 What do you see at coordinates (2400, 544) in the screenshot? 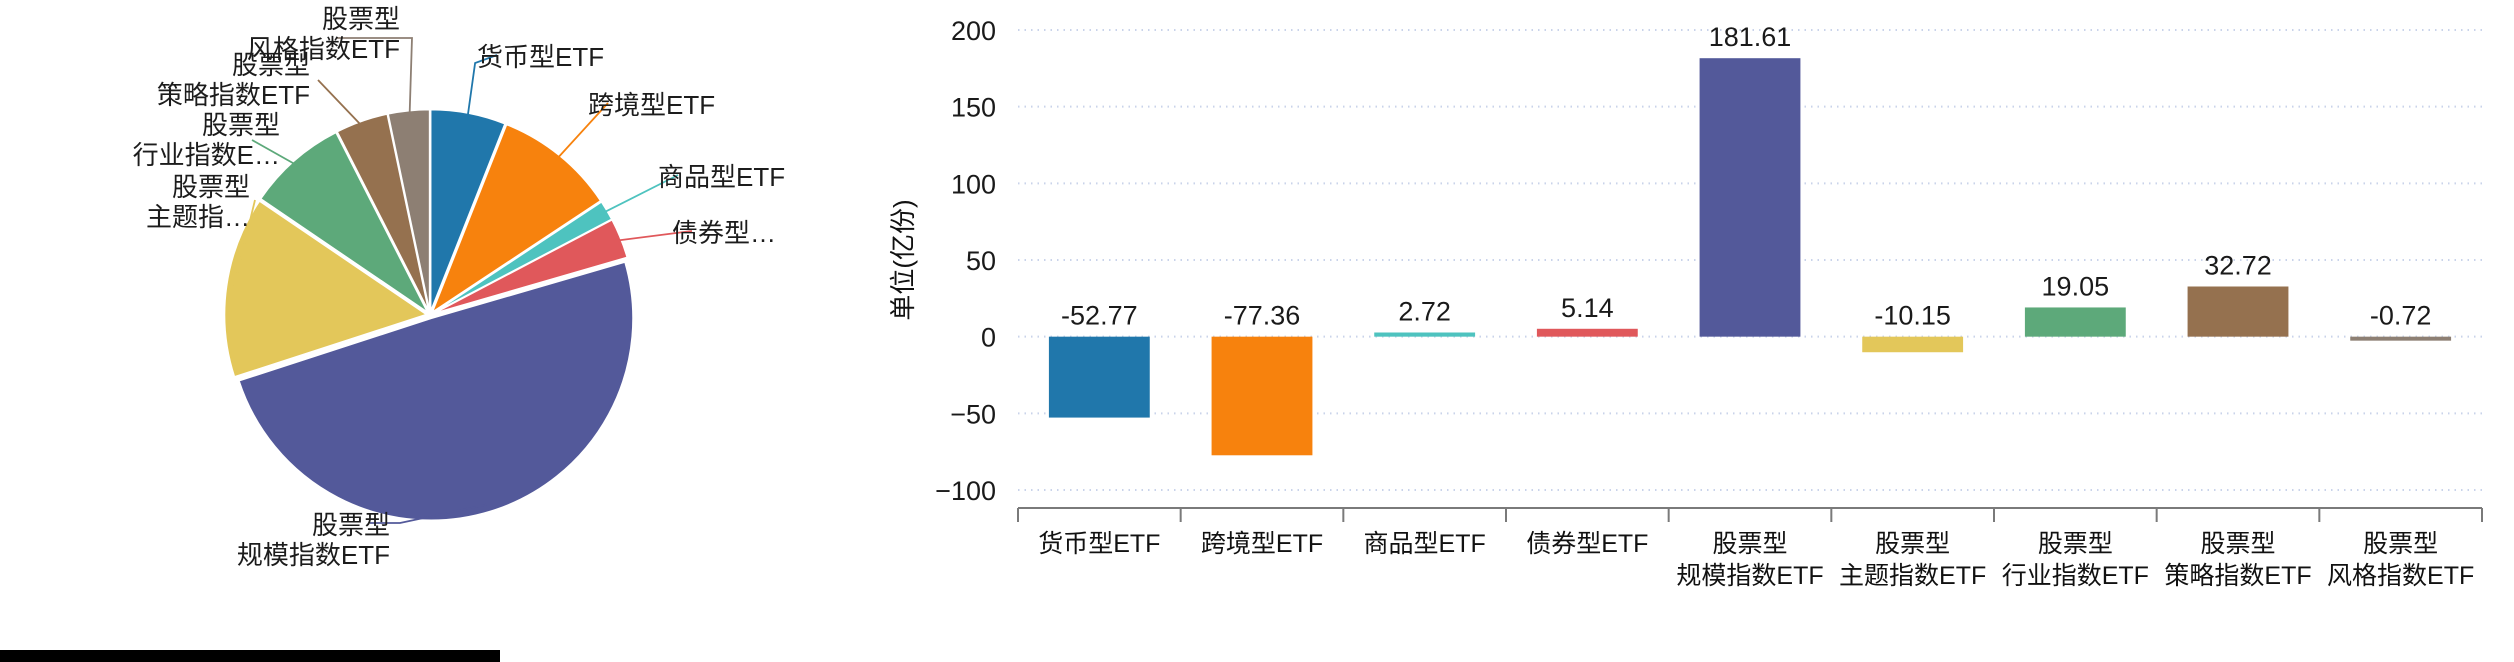
I see `x-category-label-8-line-0: 股票型` at bounding box center [2400, 544].